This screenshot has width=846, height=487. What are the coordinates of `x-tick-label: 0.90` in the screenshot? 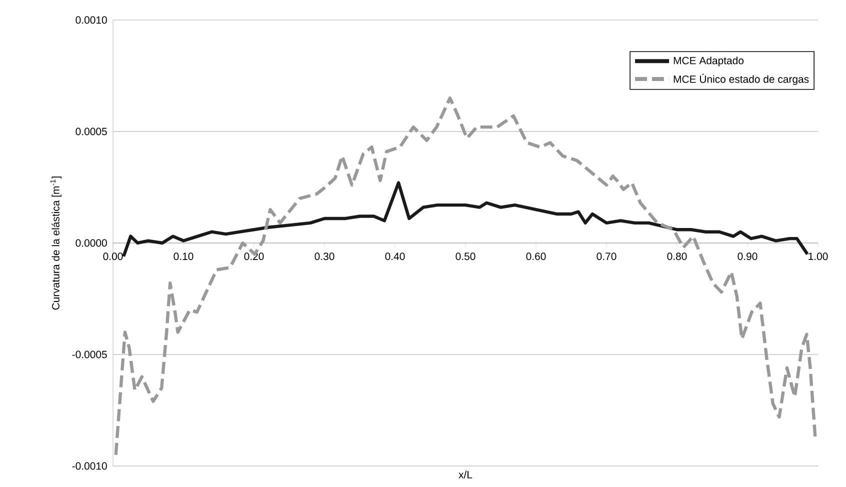 It's located at (748, 256).